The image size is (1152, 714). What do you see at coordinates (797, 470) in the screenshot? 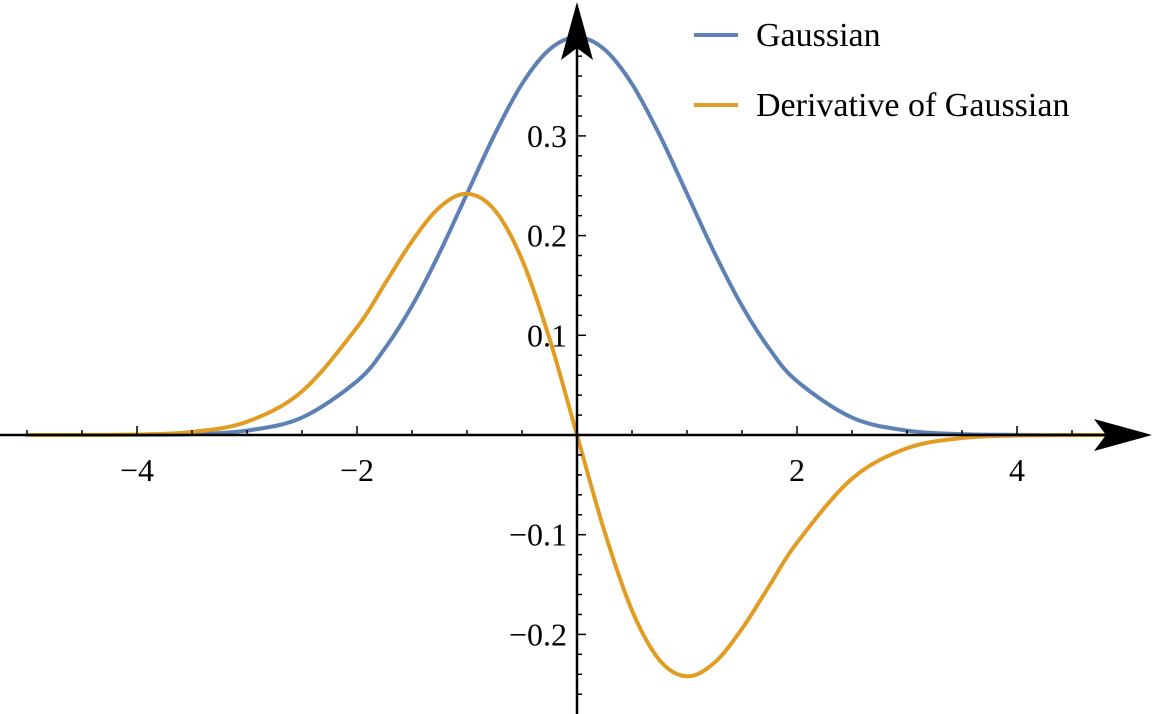
I see `x-tick-label: 2` at bounding box center [797, 470].